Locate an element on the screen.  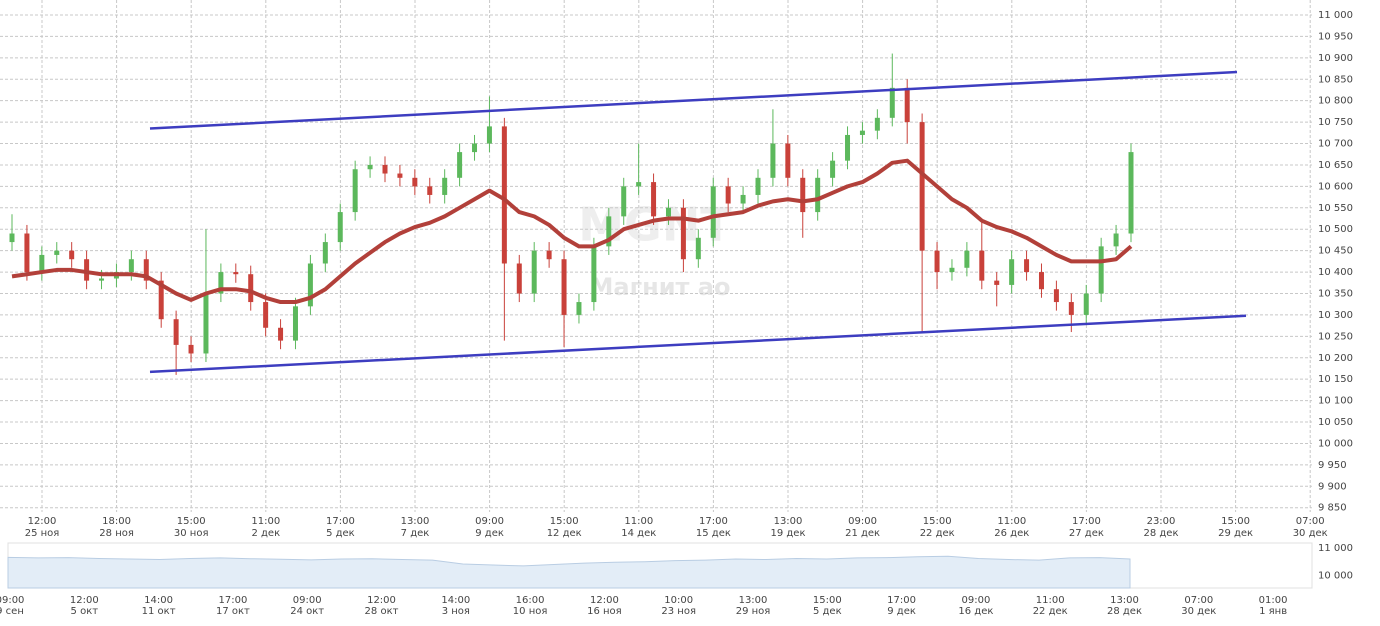
navigator-date: 28 дек is located at coordinates (1124, 611).